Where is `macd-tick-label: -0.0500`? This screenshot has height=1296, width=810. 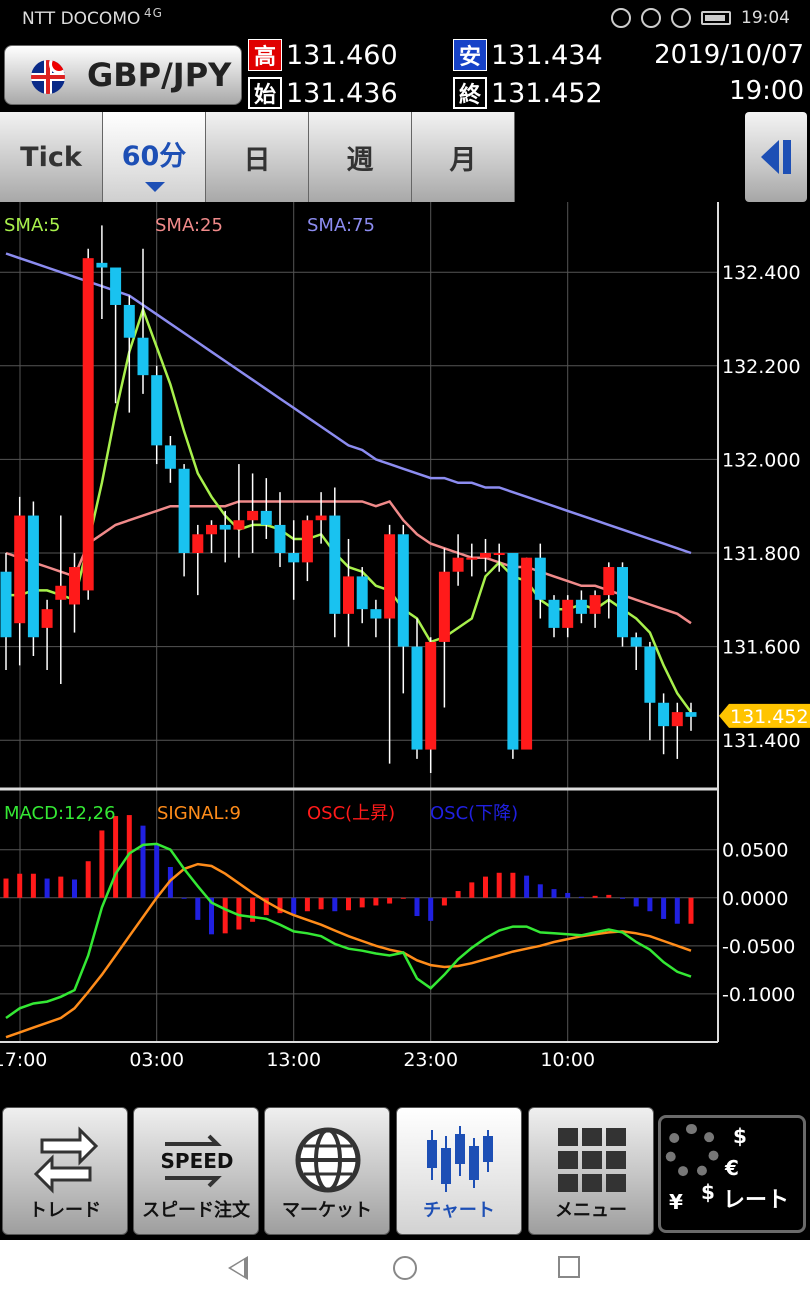 macd-tick-label: -0.0500 is located at coordinates (758, 947).